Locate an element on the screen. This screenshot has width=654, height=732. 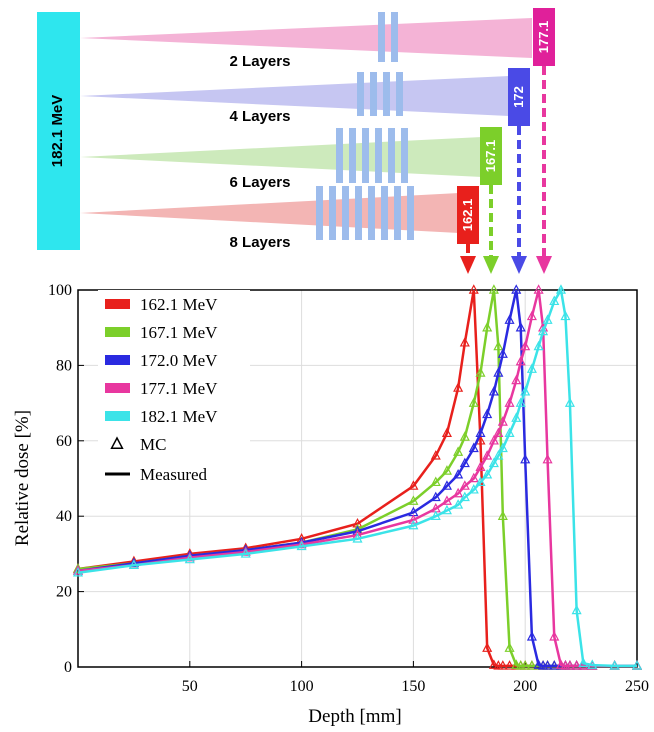
x-tick-label: 50 is located at coordinates (190, 686).